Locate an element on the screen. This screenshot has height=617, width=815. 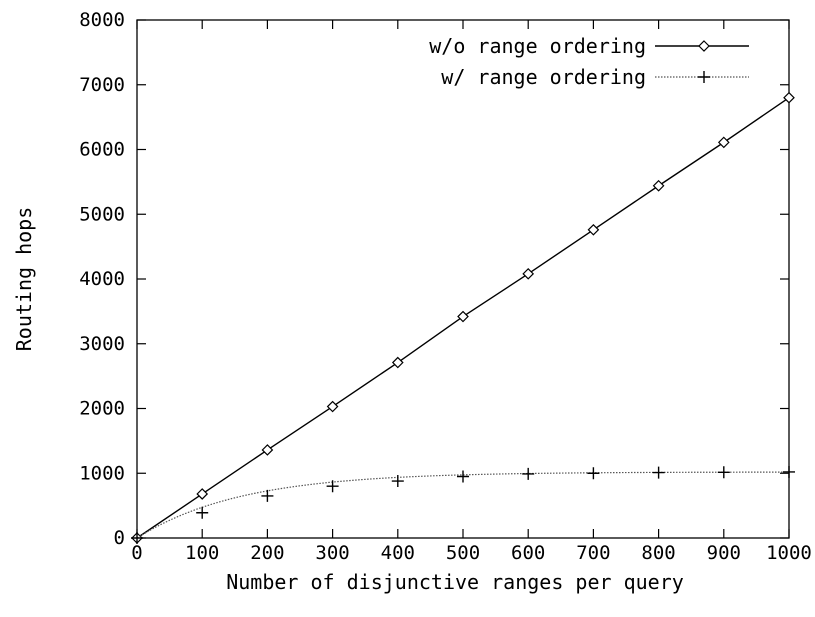
series is located at coordinates (463, 504).